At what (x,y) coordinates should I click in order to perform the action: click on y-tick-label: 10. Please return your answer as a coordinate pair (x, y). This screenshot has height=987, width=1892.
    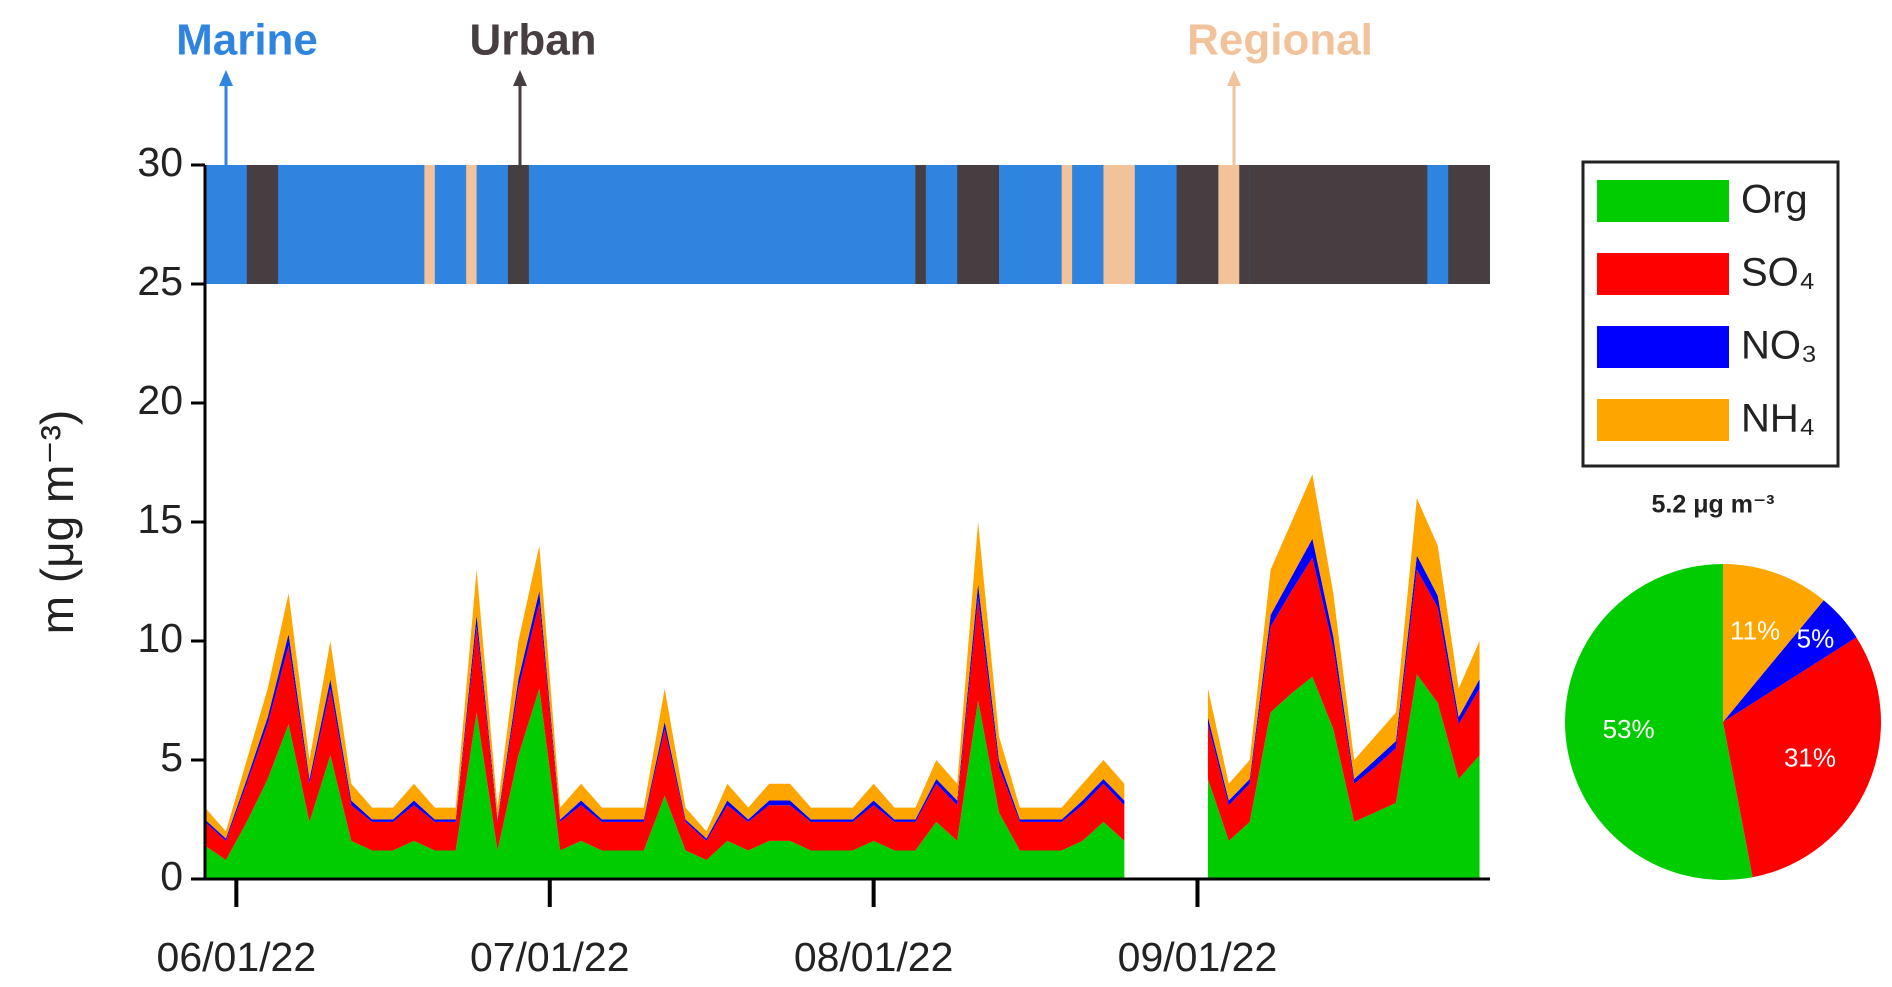
    Looking at the image, I should click on (160, 638).